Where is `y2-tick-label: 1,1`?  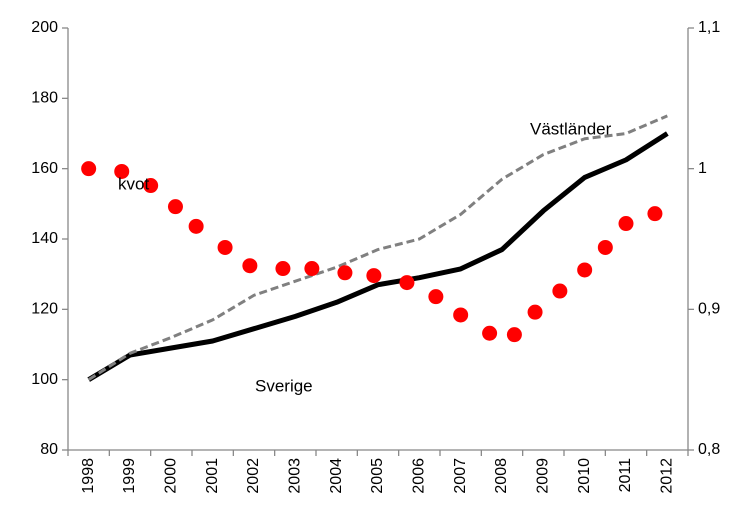
y2-tick-label: 1,1 is located at coordinates (709, 27).